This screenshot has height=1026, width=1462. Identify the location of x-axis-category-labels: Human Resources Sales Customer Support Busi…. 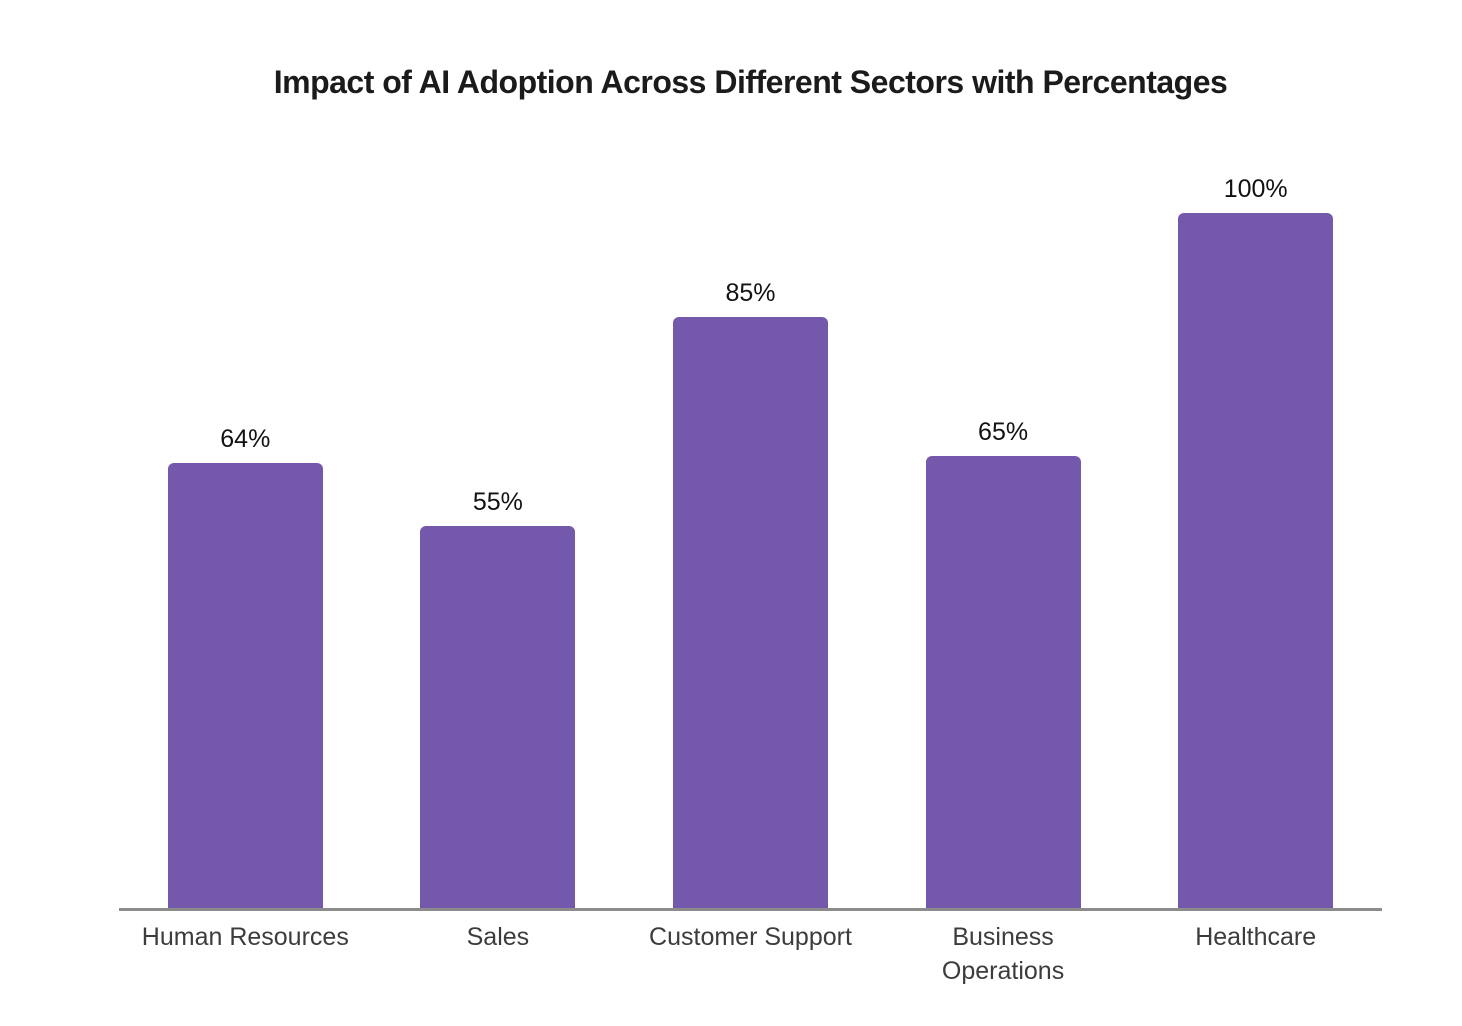
(750, 954).